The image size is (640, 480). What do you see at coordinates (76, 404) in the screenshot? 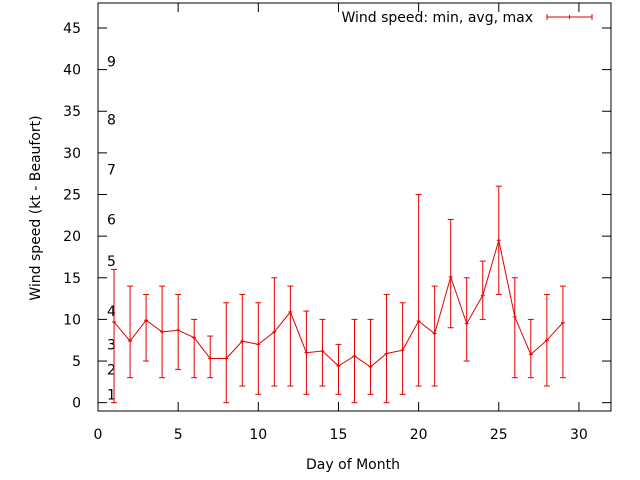
I see `y-tick-label: 0` at bounding box center [76, 404].